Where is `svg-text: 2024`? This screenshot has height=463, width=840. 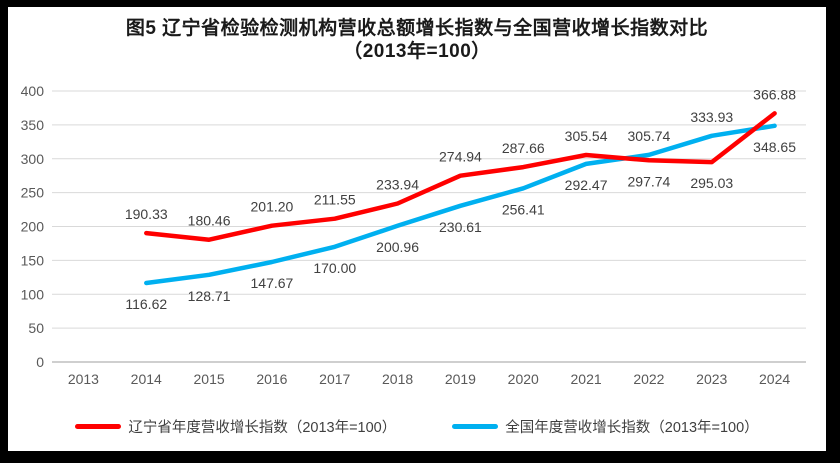
svg-text: 2024 is located at coordinates (774, 379).